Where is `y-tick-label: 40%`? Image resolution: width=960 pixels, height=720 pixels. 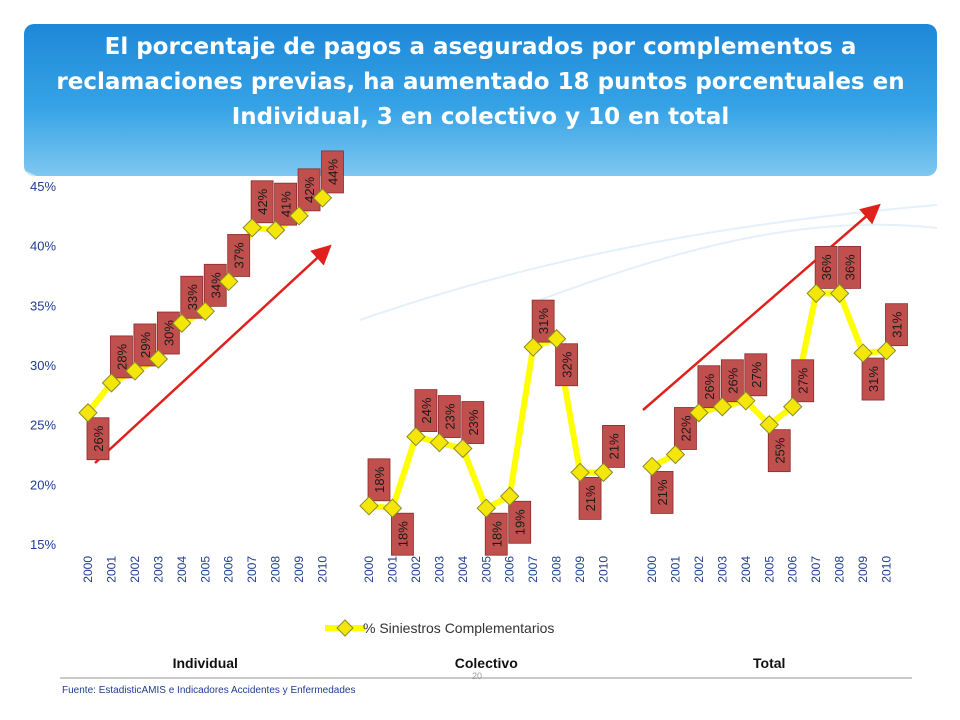 y-tick-label: 40% is located at coordinates (43, 246).